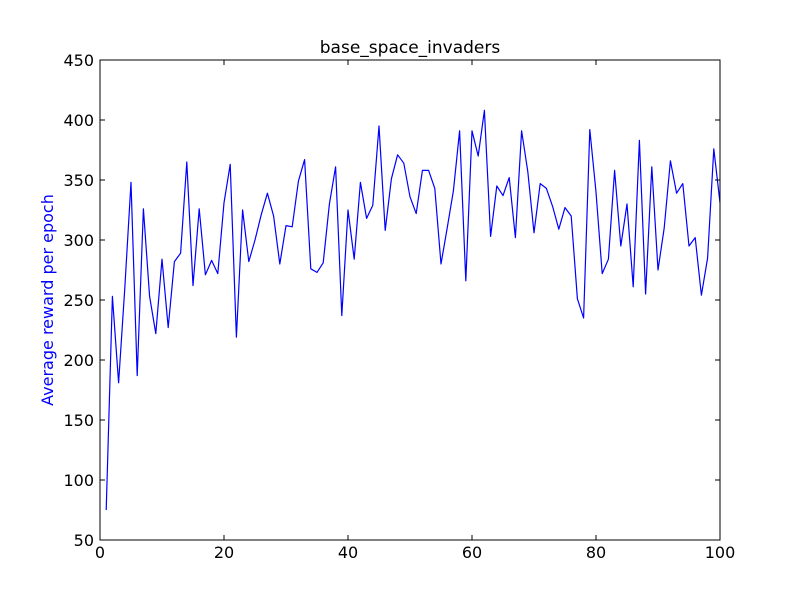 The width and height of the screenshot is (800, 605). What do you see at coordinates (472, 552) in the screenshot?
I see `x-tick-label: 60` at bounding box center [472, 552].